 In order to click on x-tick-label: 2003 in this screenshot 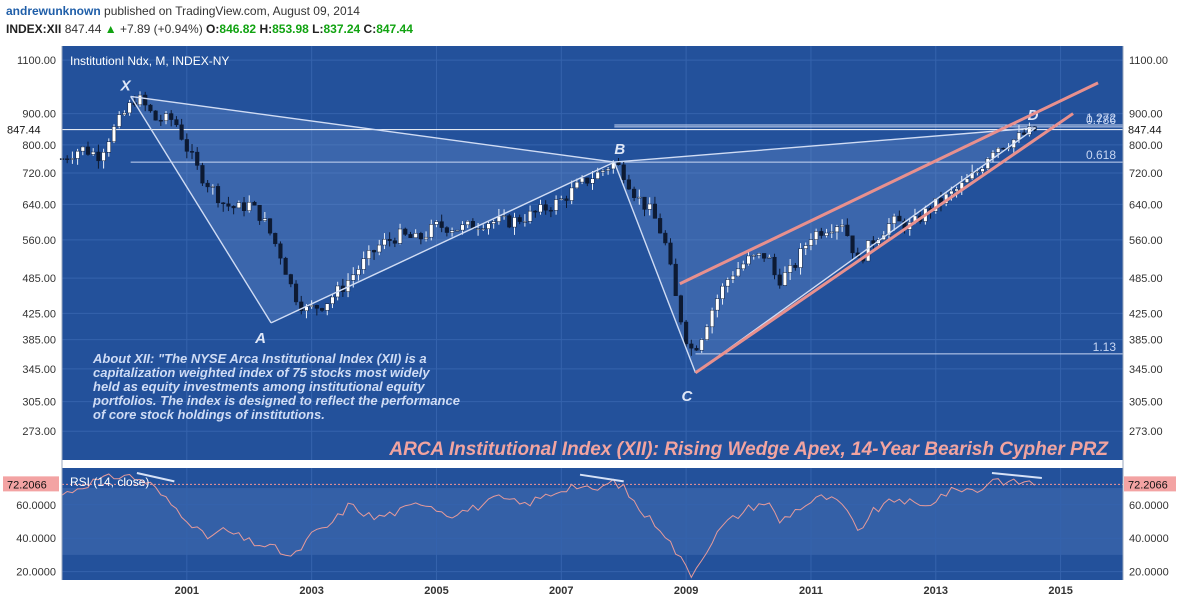, I will do `click(311, 591)`.